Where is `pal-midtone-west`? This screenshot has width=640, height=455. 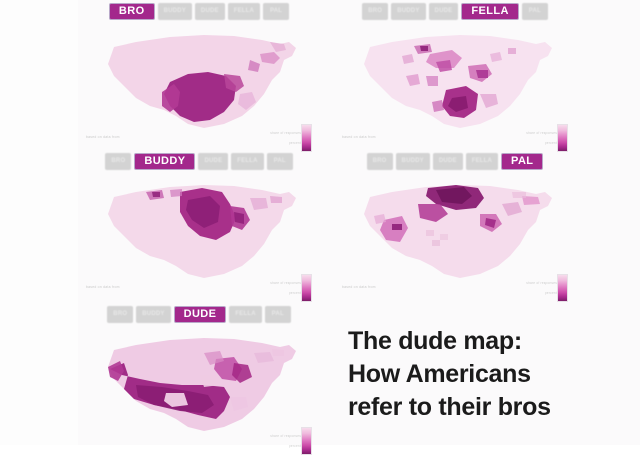 pal-midtone-west is located at coordinates (391, 228).